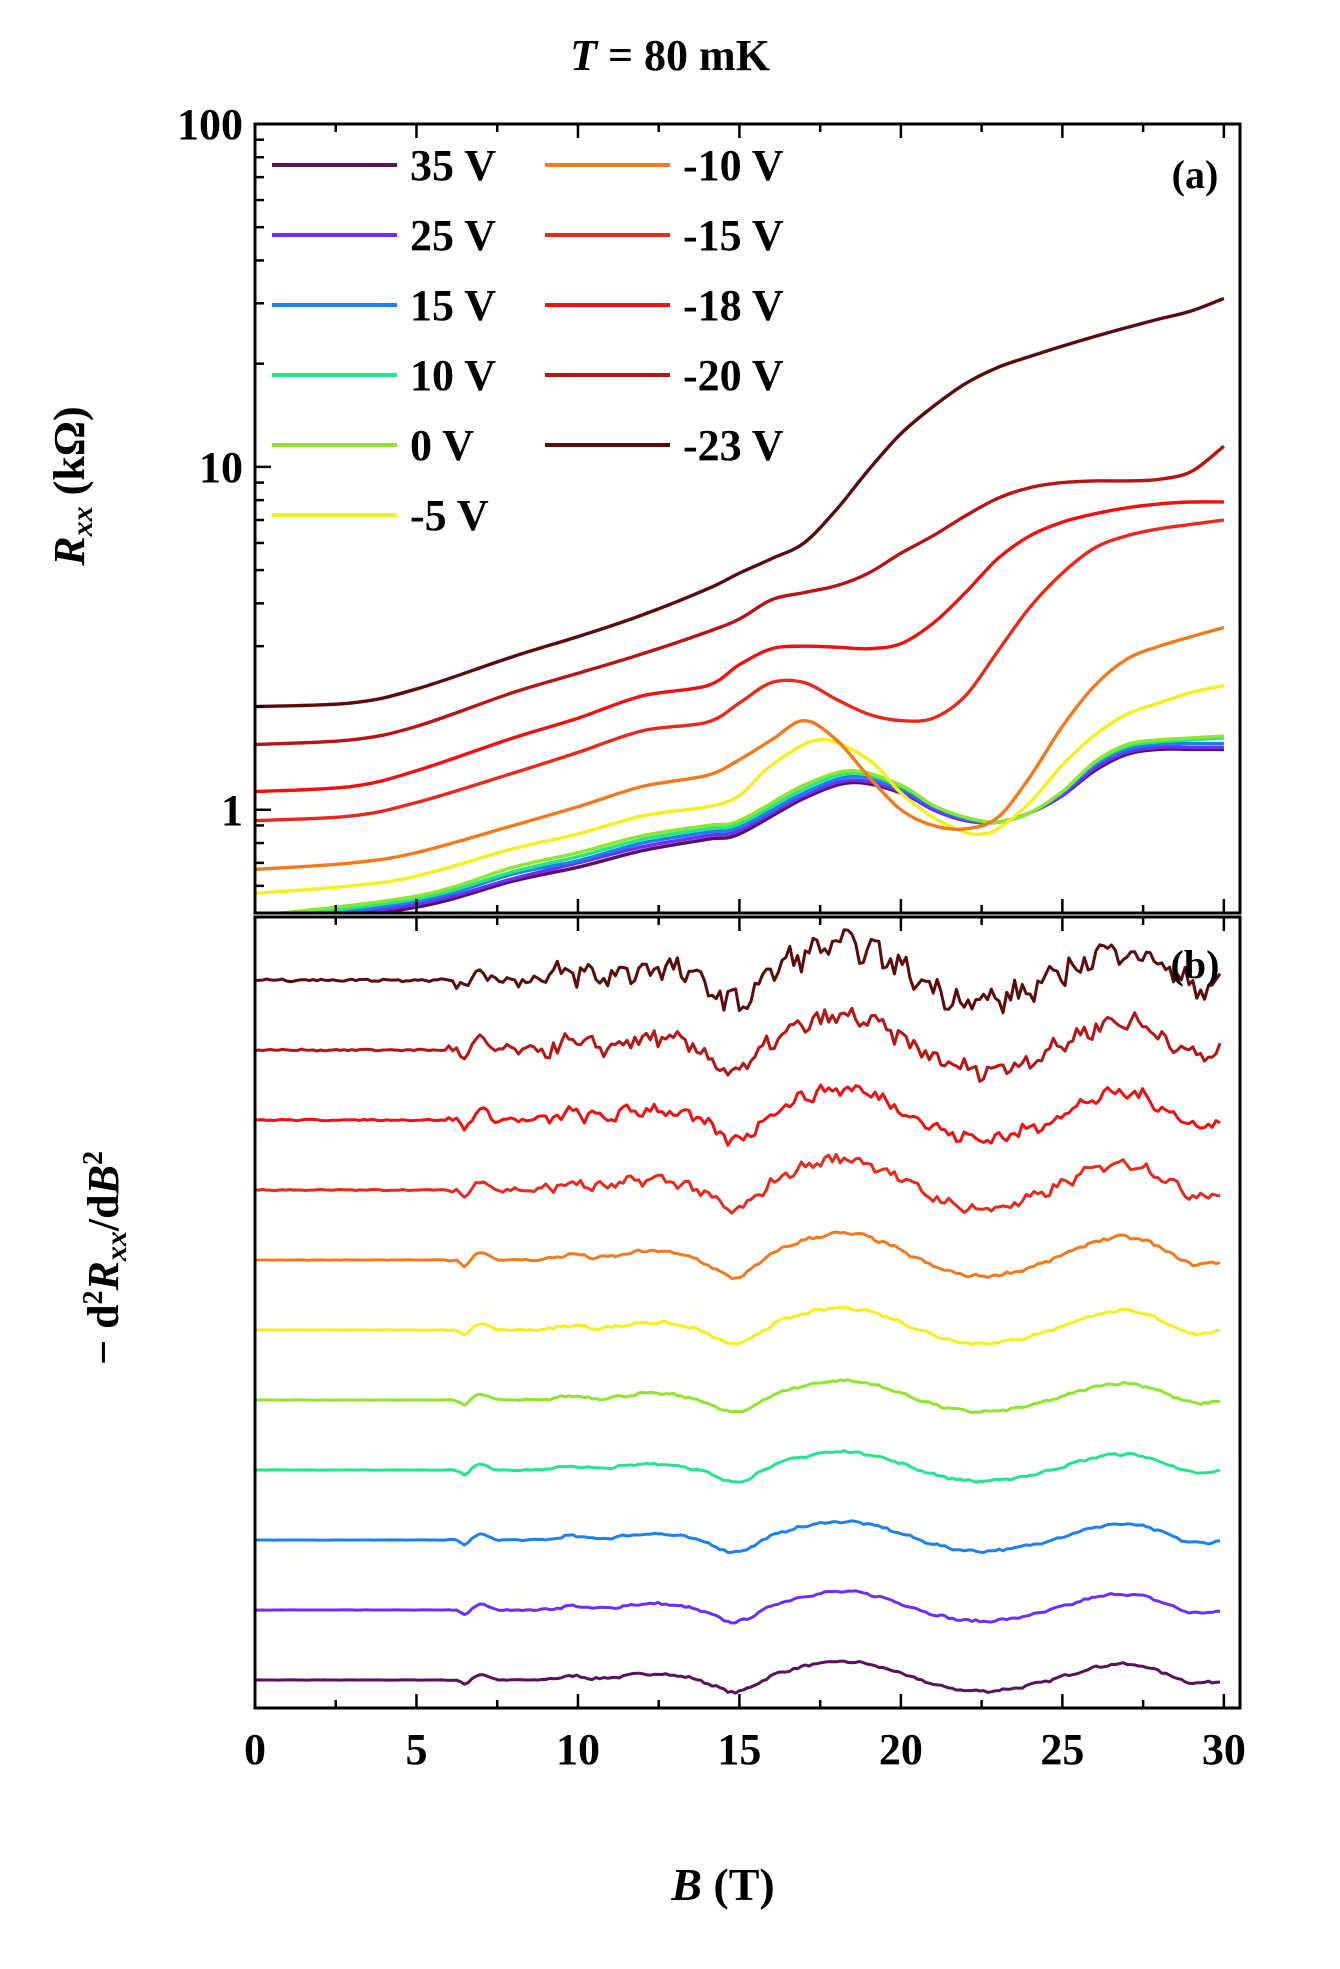 Image resolution: width=1340 pixels, height=1969 pixels. I want to click on panel-a-label: (a), so click(1195, 174).